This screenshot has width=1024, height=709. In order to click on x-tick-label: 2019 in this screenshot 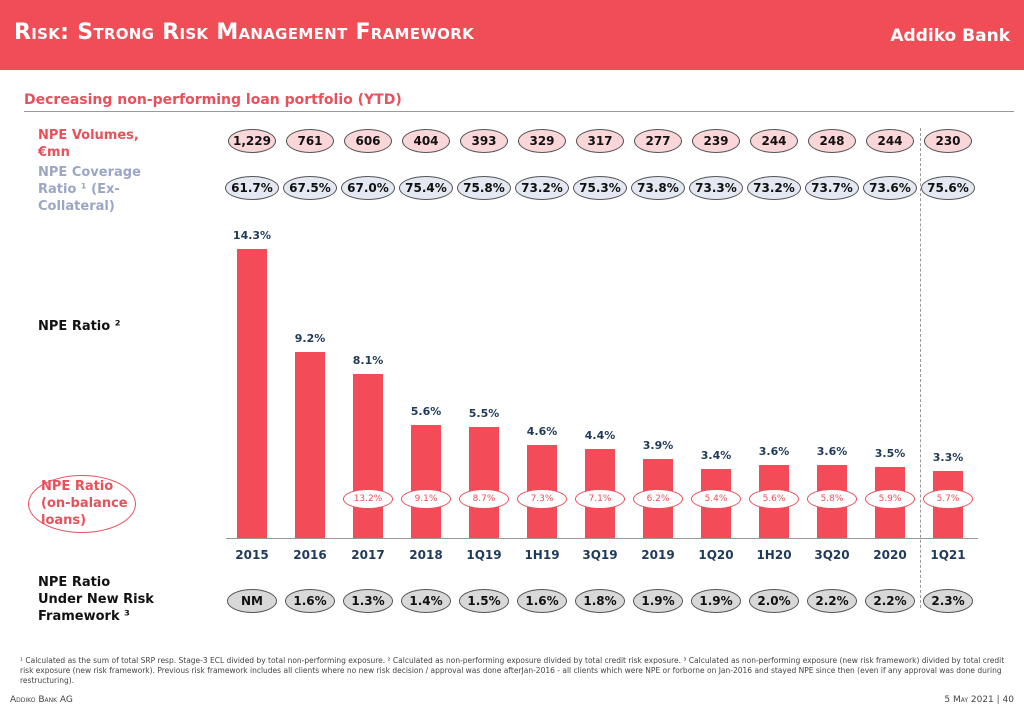, I will do `click(658, 555)`.